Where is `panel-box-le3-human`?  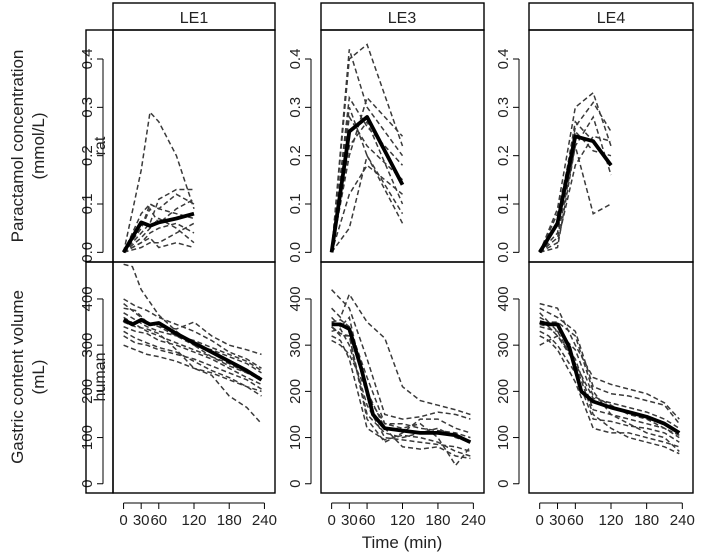 panel-box-le3-human is located at coordinates (402, 377).